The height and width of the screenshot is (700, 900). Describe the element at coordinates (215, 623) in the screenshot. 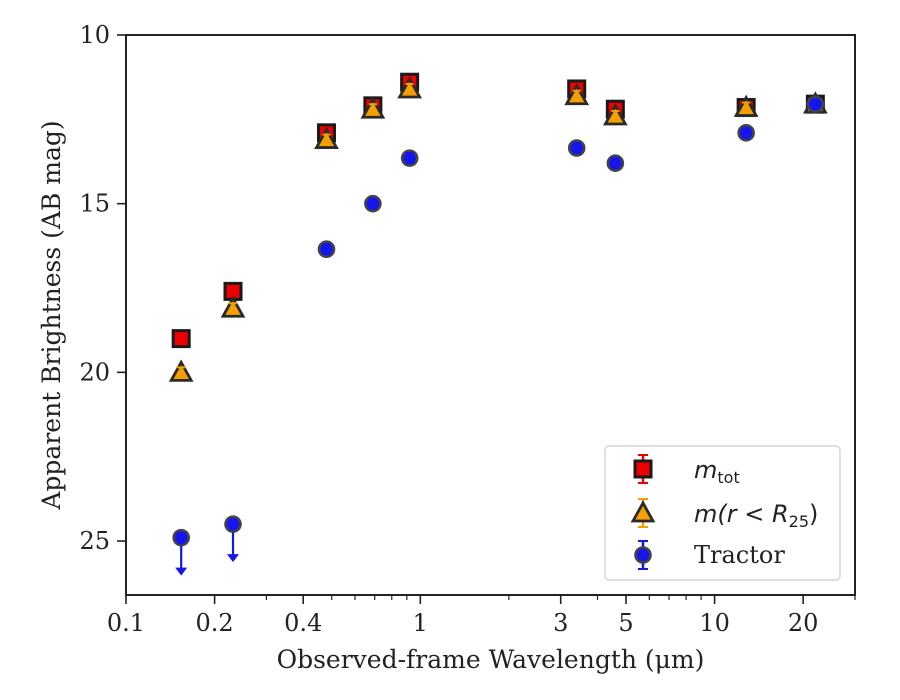

I see `x-tick-label: 0.2` at that location.